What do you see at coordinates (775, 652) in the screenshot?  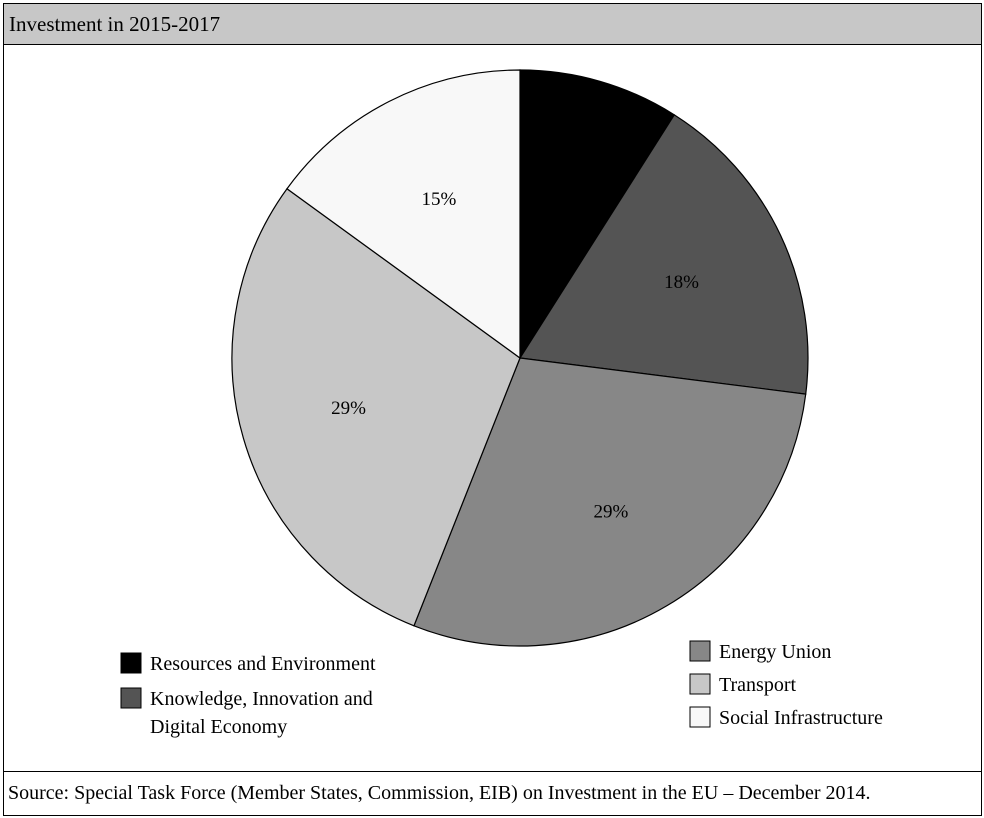 I see `legend-label: Energy Union` at bounding box center [775, 652].